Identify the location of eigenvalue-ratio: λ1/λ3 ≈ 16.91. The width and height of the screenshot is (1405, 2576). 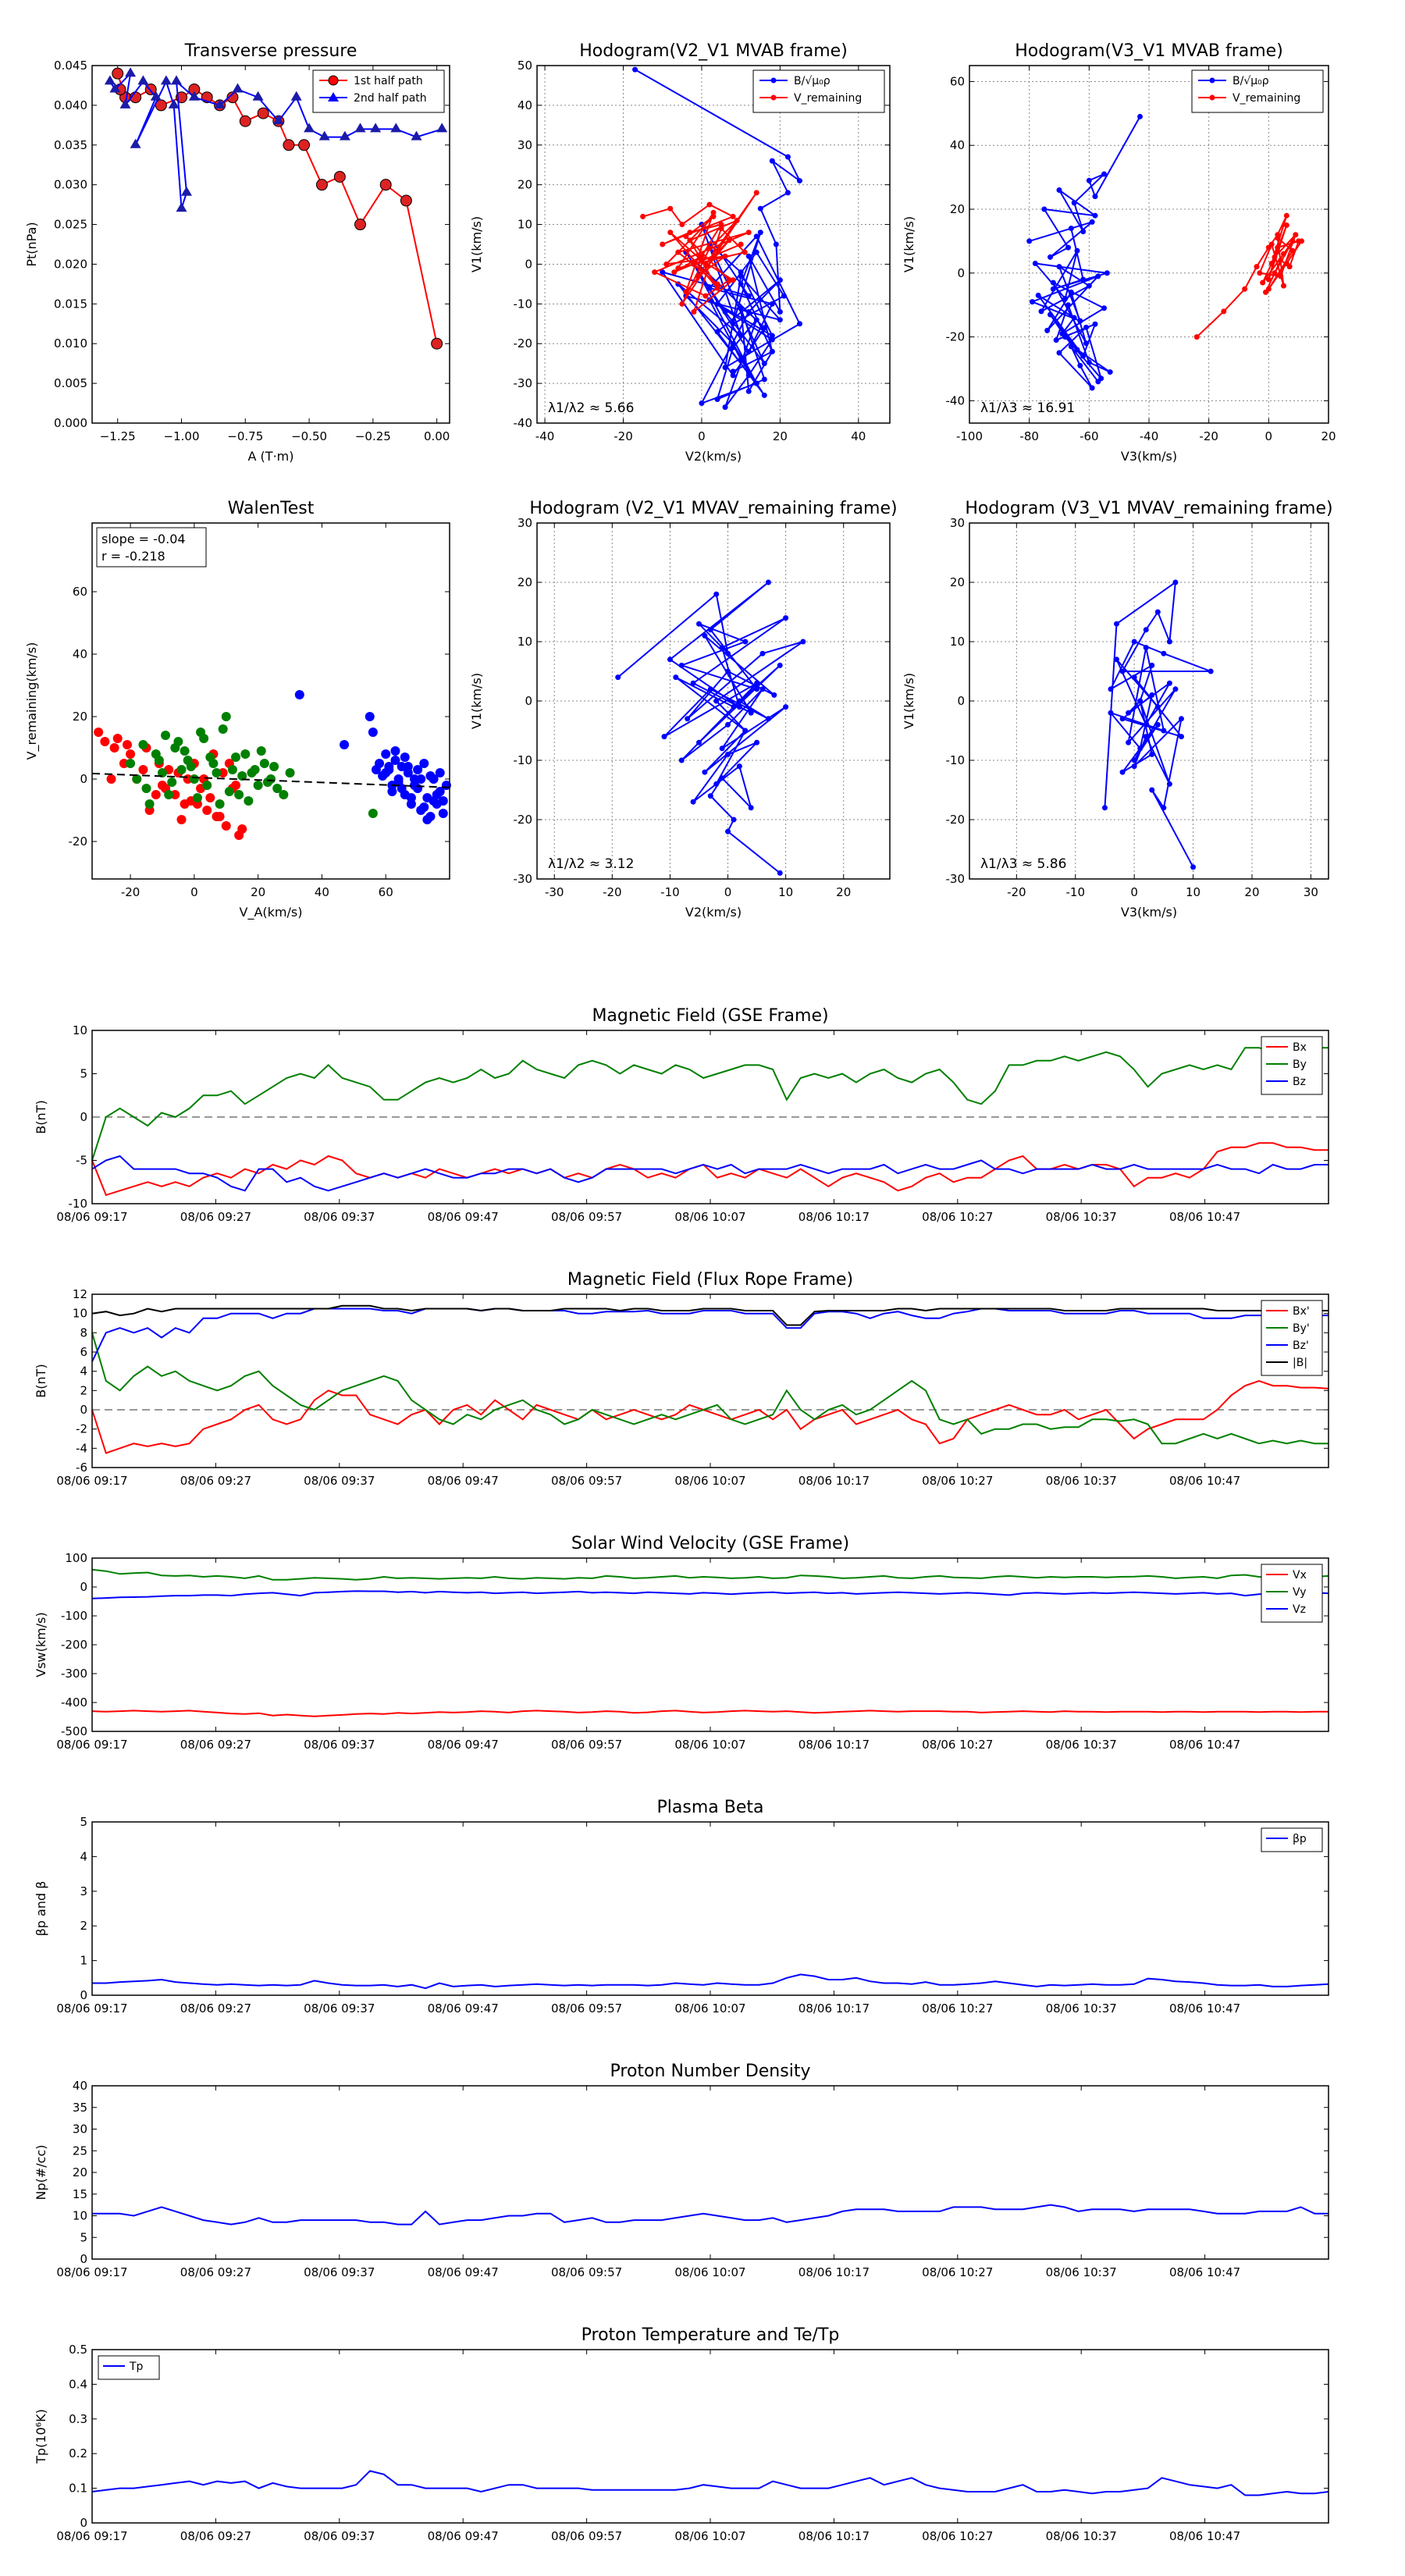
(1027, 408).